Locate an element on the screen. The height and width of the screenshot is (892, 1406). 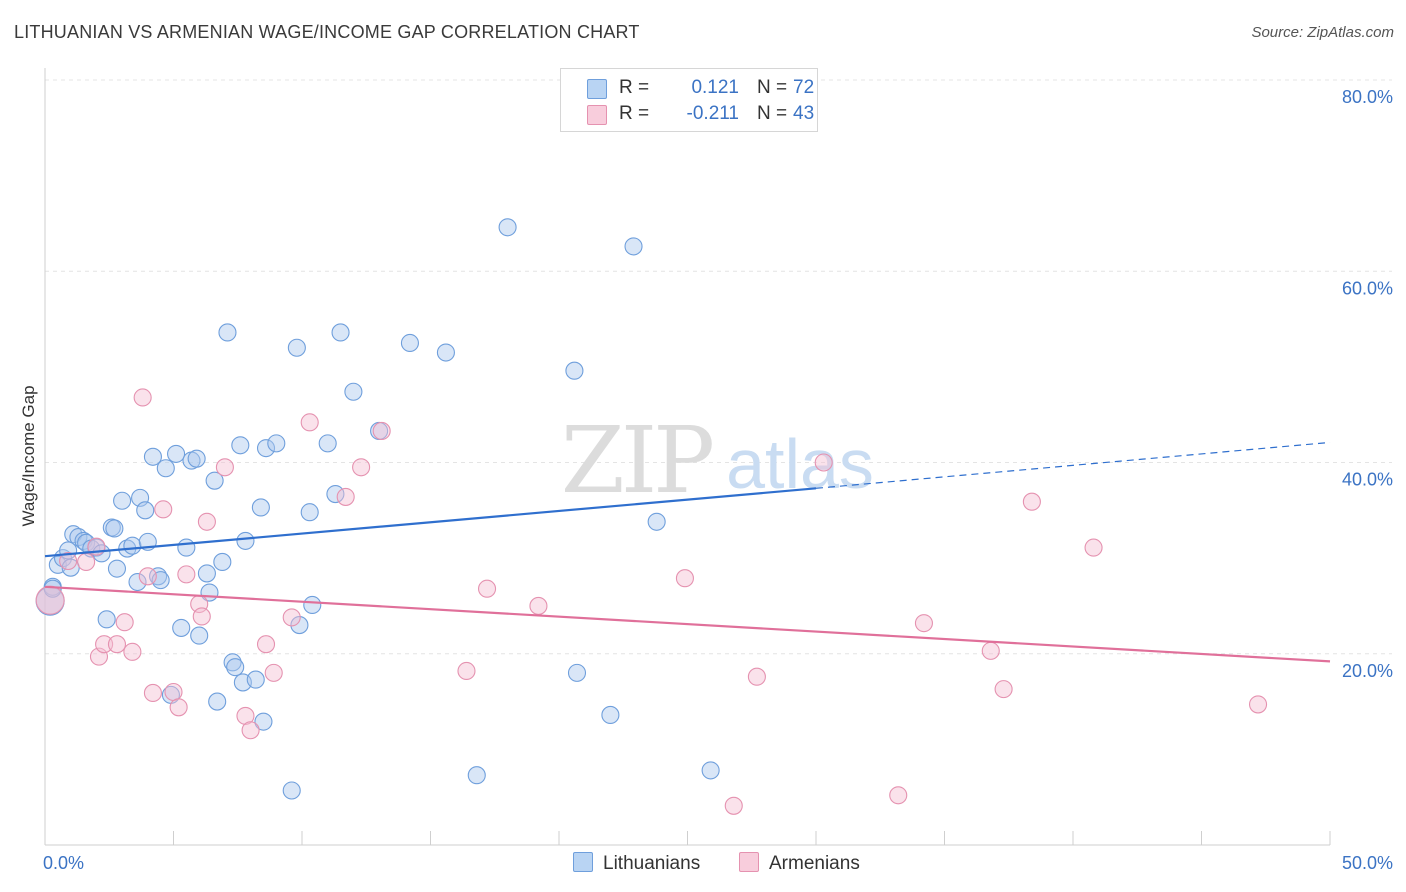
y-tick-label-1: 40.0% is located at coordinates (1367, 480).